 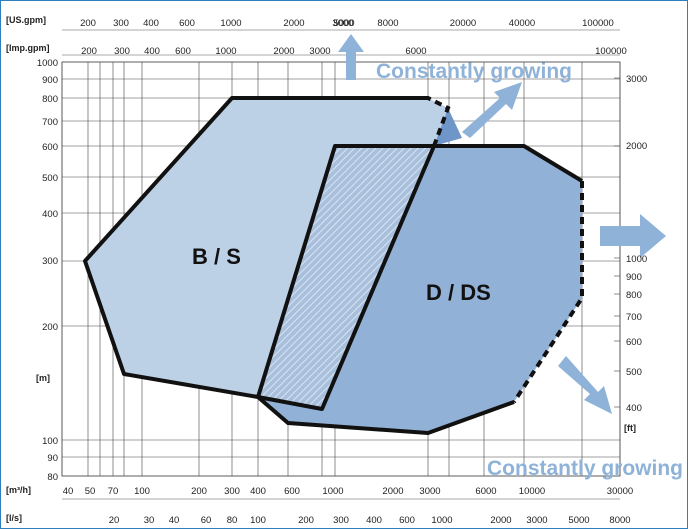 What do you see at coordinates (532, 491) in the screenshot?
I see `bottom1-tick-label: 10000` at bounding box center [532, 491].